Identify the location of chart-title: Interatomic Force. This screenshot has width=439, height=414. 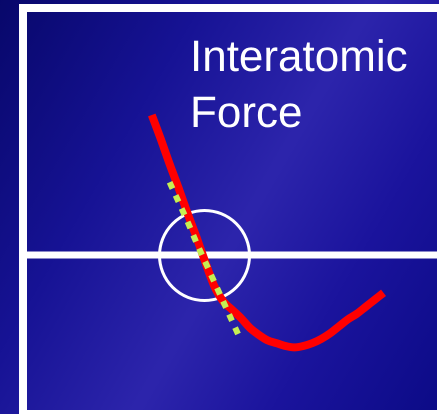
(299, 85).